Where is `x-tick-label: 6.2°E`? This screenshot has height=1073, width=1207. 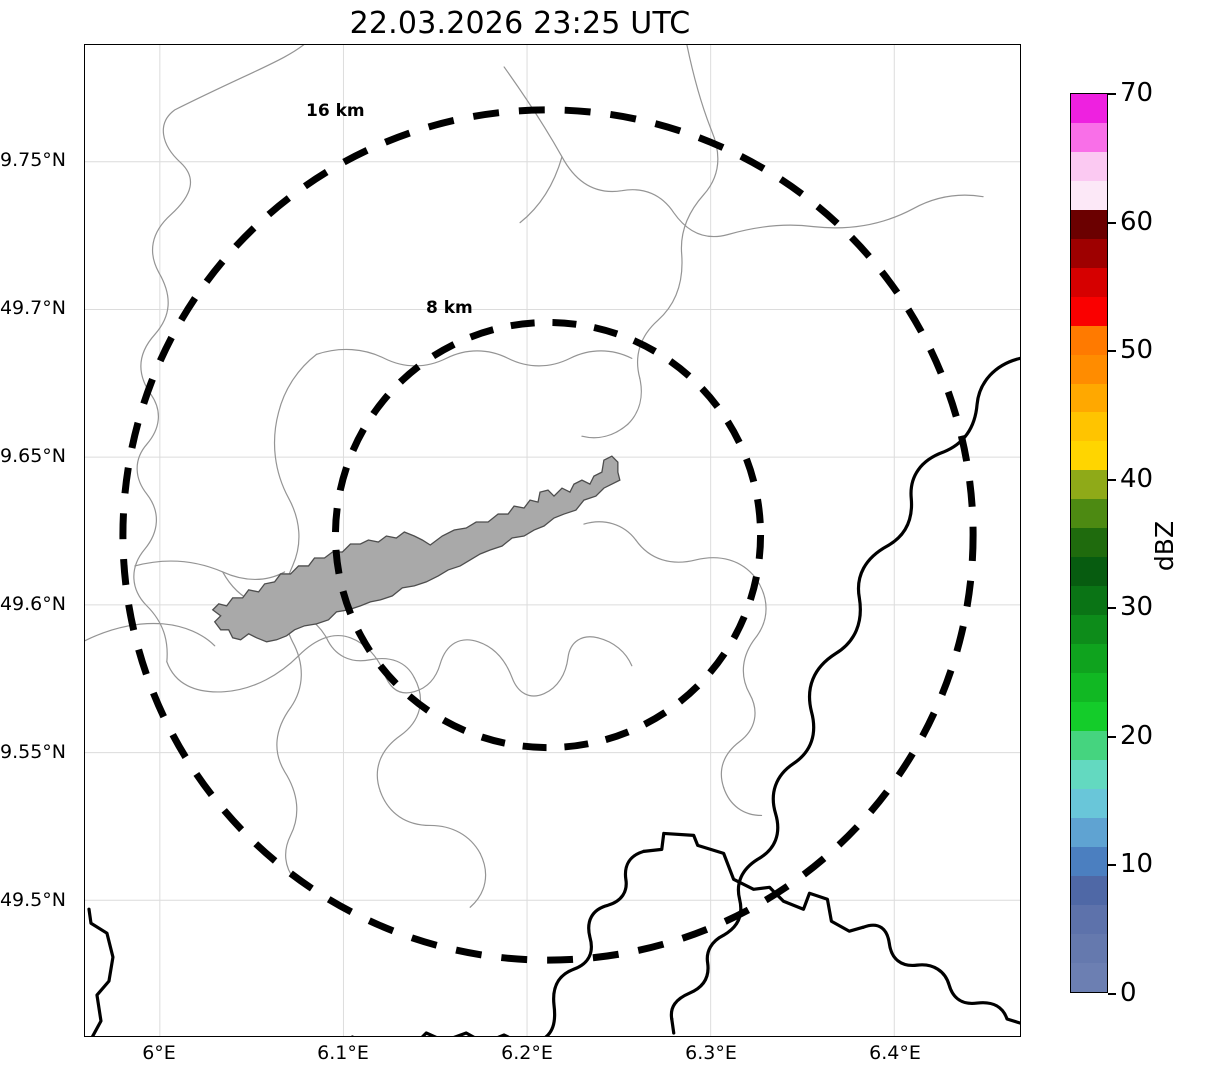
x-tick-label: 6.2°E is located at coordinates (527, 1053).